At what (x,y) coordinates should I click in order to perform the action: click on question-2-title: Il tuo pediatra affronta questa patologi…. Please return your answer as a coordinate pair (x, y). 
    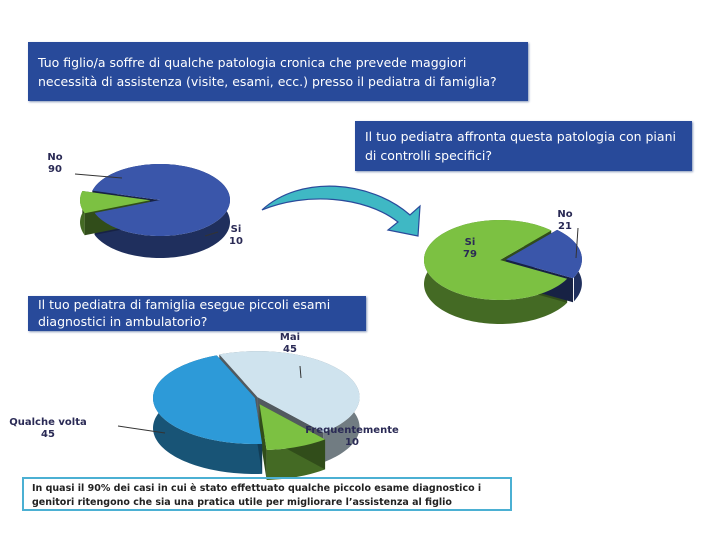
    Looking at the image, I should click on (523, 146).